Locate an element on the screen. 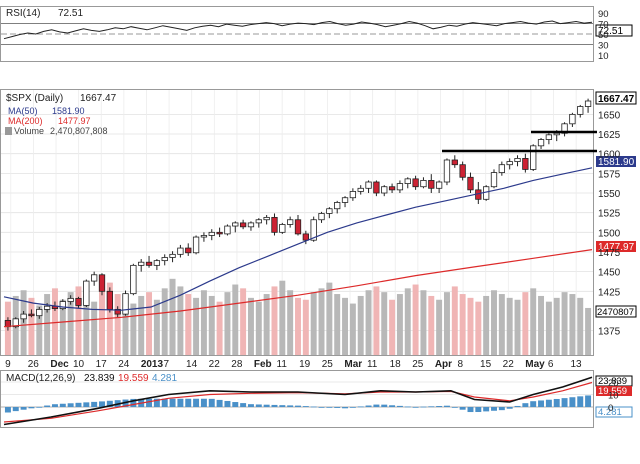  price-tick-label: 1550 is located at coordinates (609, 194).